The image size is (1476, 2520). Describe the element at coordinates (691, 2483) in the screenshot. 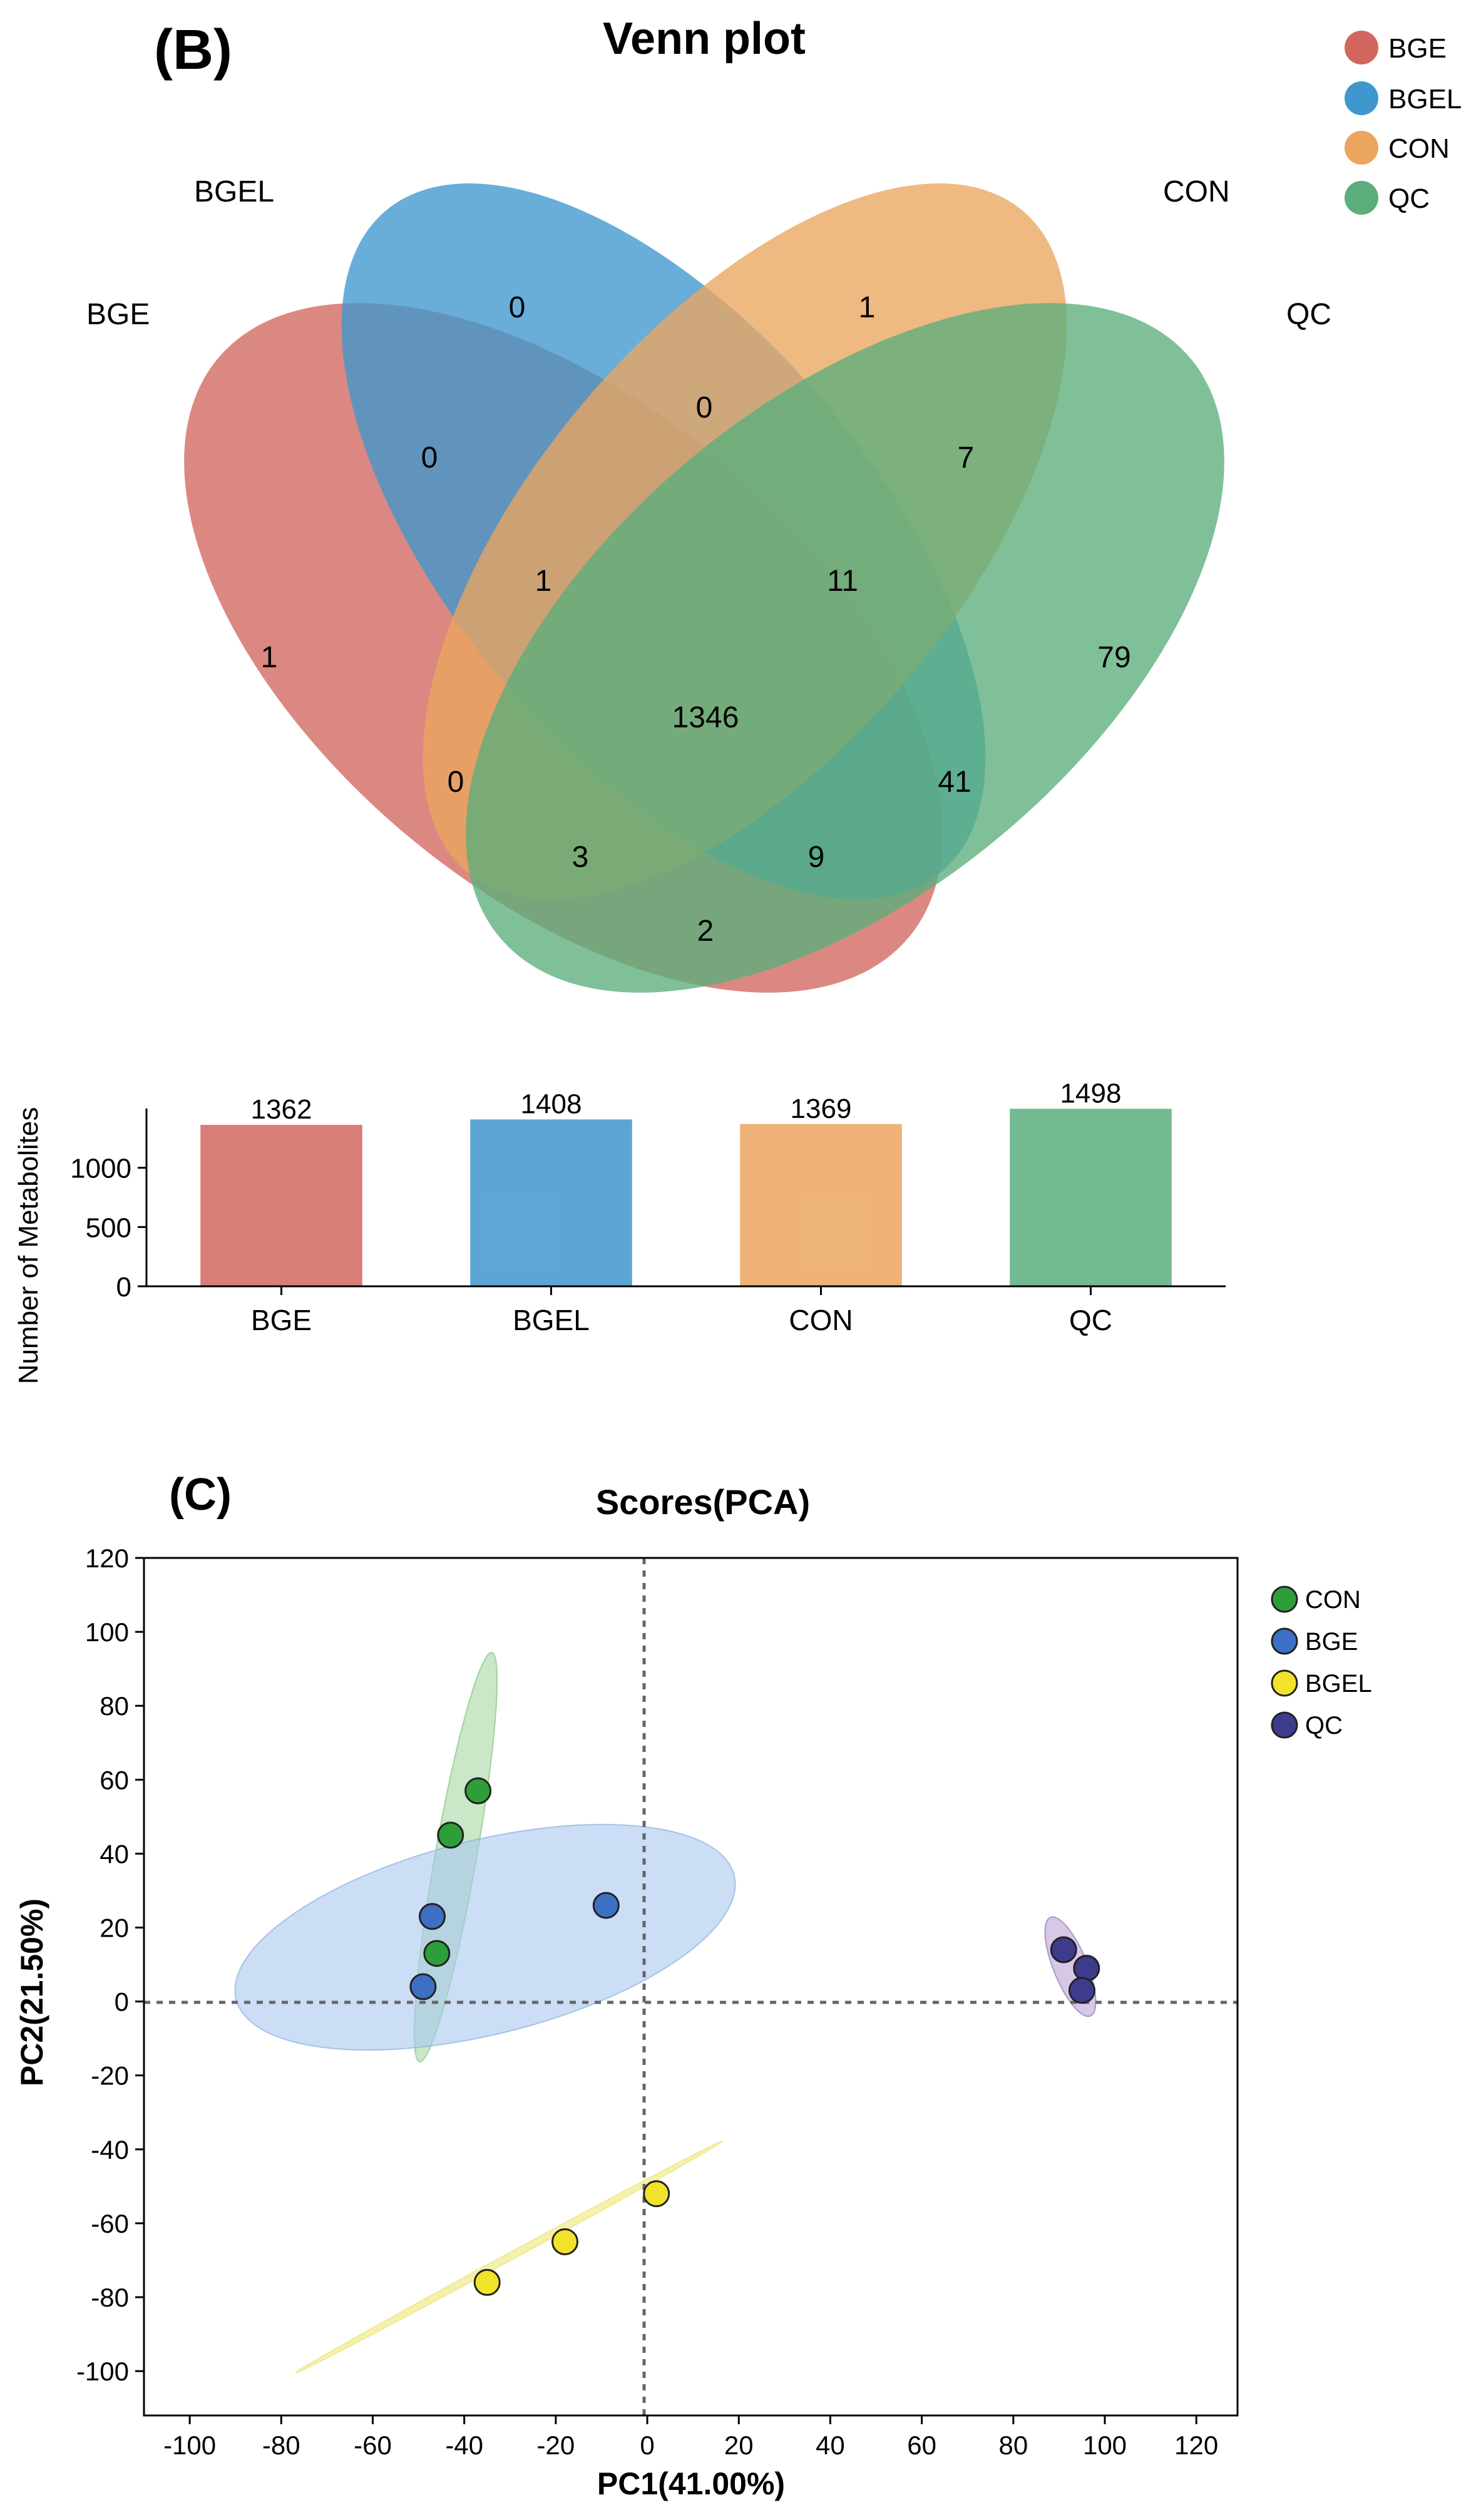

I see `pca-x-axis-label: PC1(41.00%)` at that location.